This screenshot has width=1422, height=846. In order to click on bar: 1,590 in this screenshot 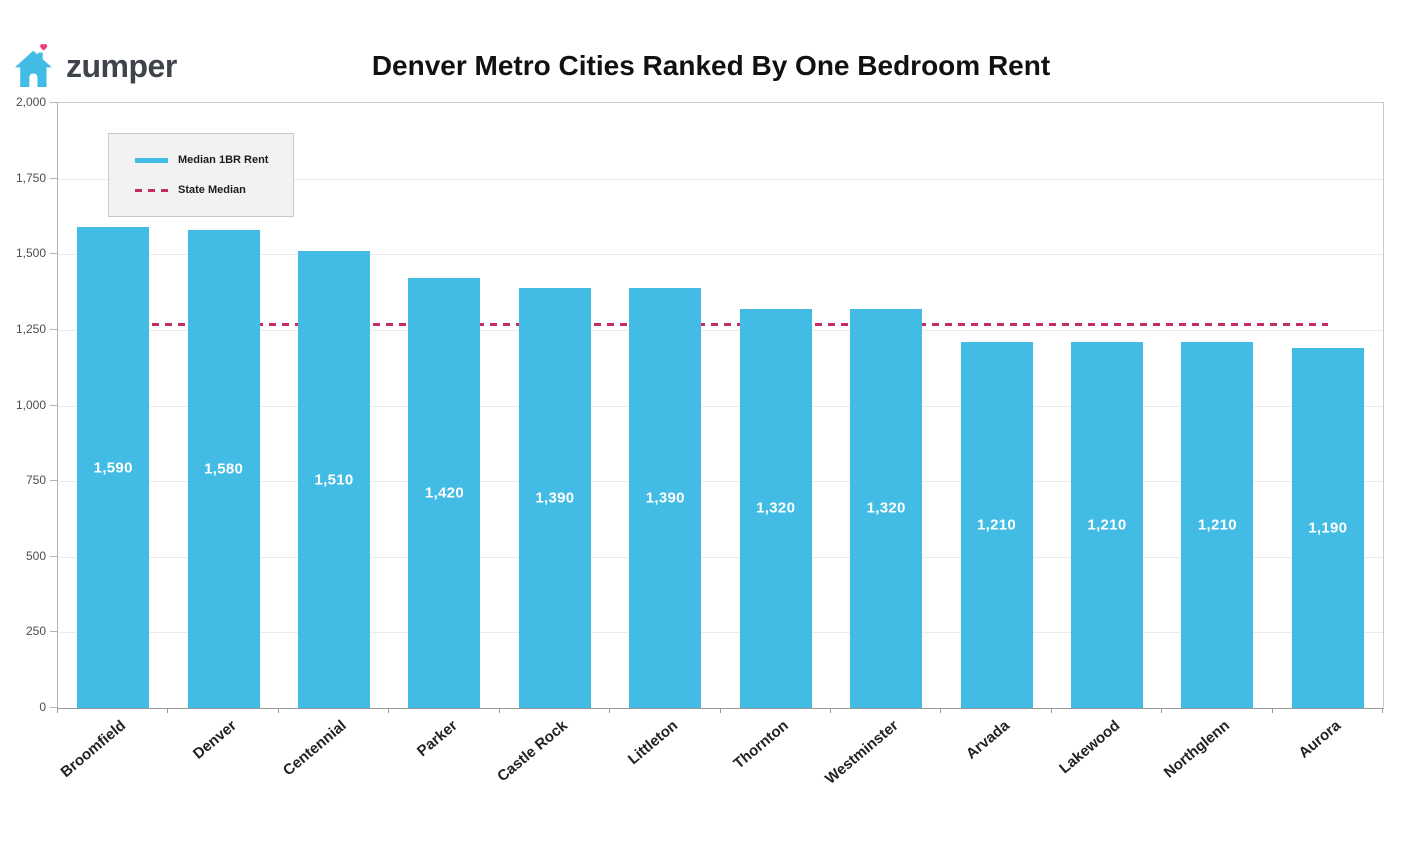, I will do `click(113, 467)`.